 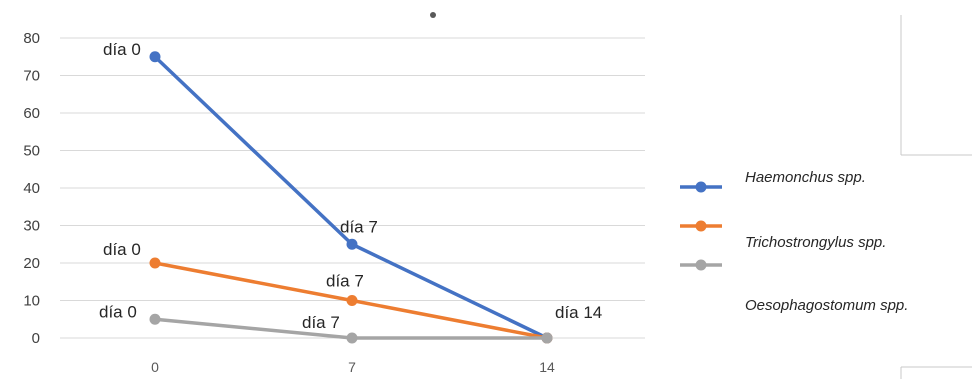 What do you see at coordinates (815, 242) in the screenshot?
I see `legend-label: Trichostrongylus spp.` at bounding box center [815, 242].